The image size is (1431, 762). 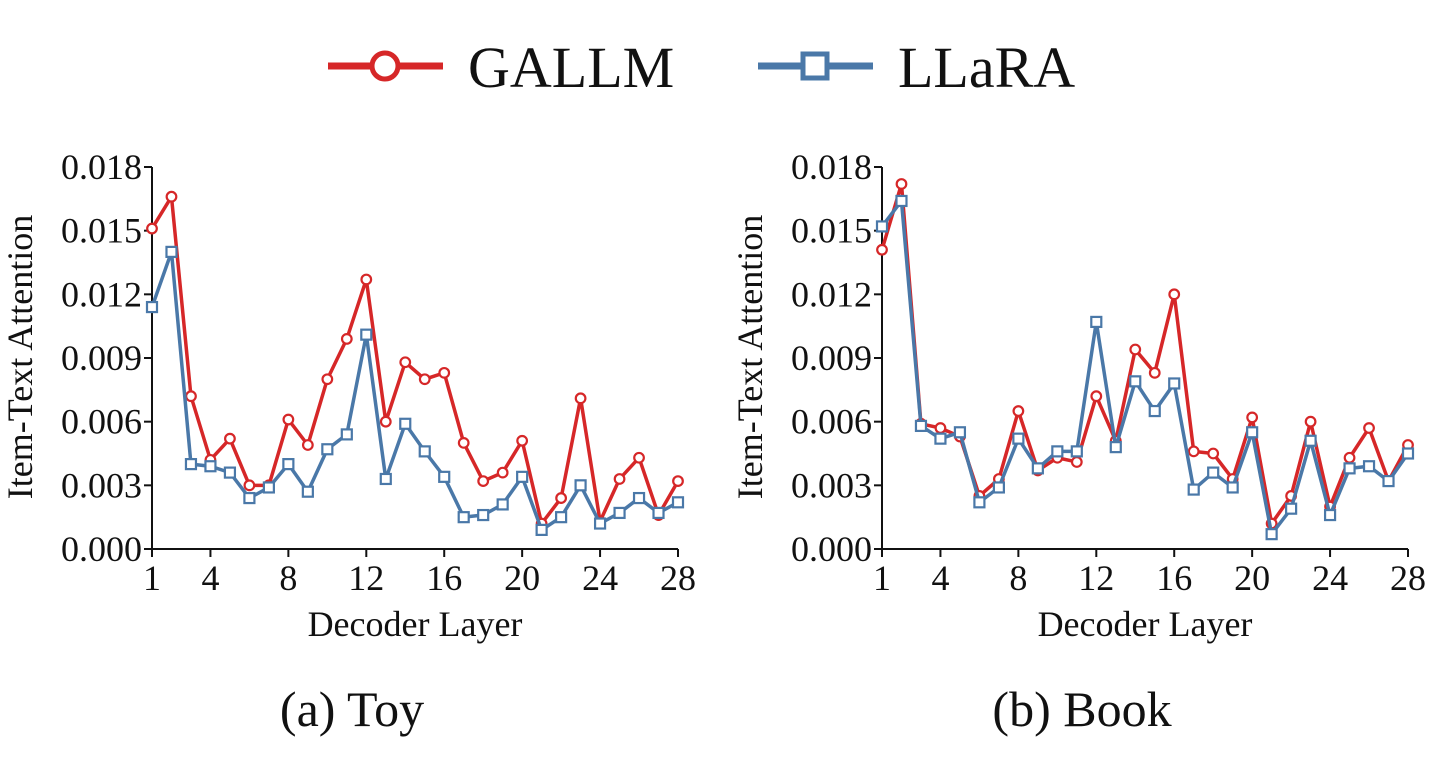 I want to click on legend-item-gallm: GALLM, so click(x=501, y=67).